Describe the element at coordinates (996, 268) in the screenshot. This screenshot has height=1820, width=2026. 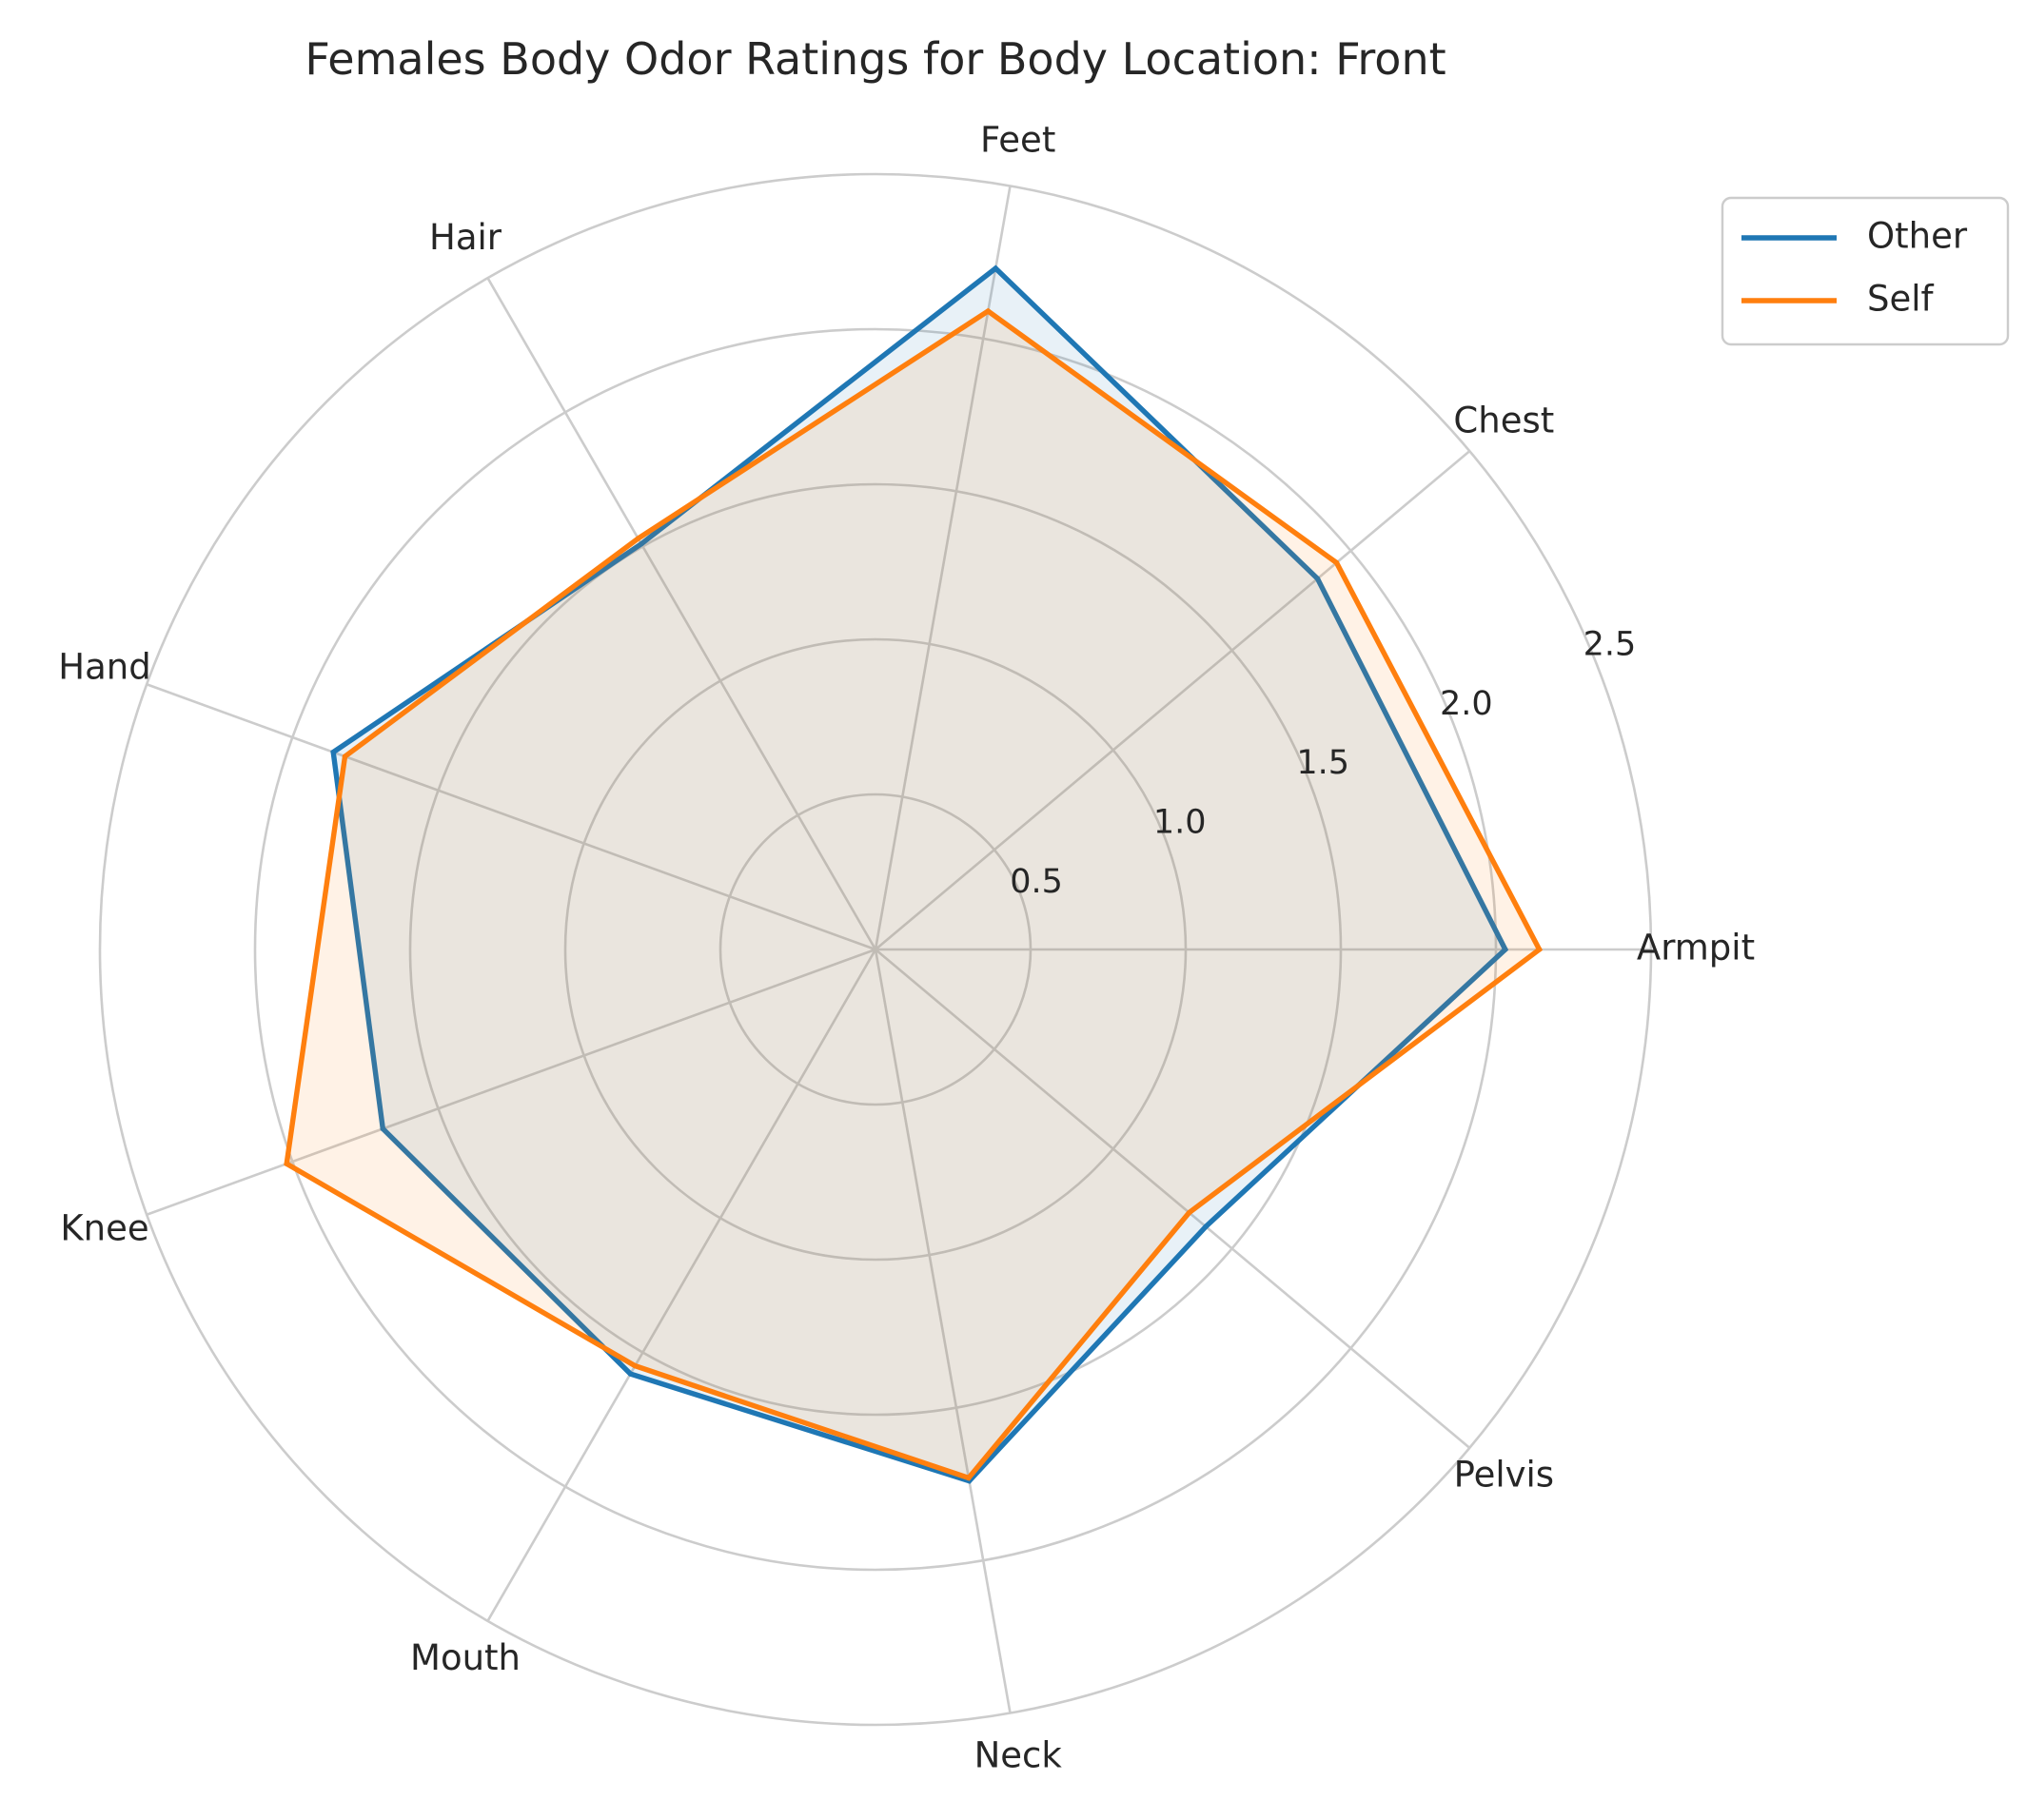
I see `series-other-point-feet` at that location.